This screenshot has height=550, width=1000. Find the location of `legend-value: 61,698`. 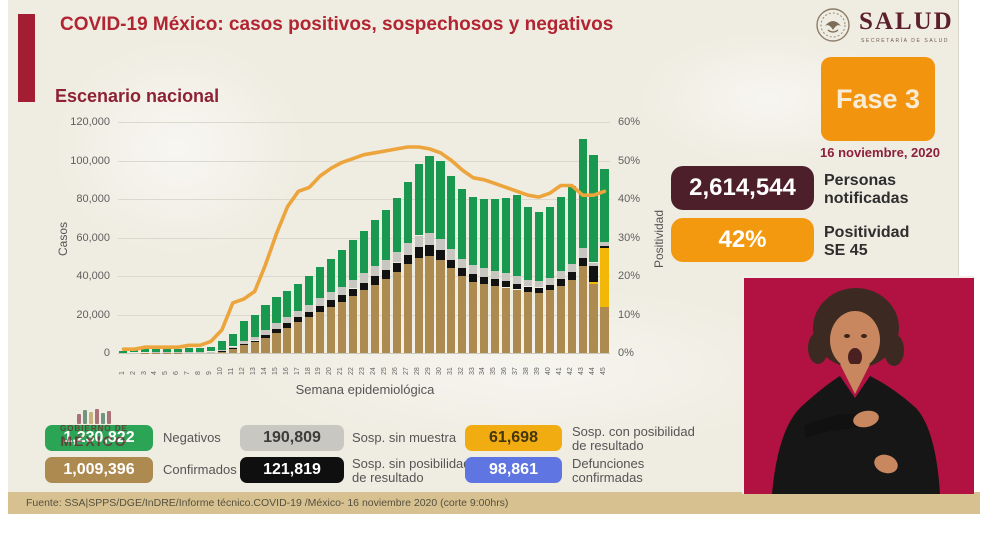

legend-value: 61,698 is located at coordinates (513, 437).